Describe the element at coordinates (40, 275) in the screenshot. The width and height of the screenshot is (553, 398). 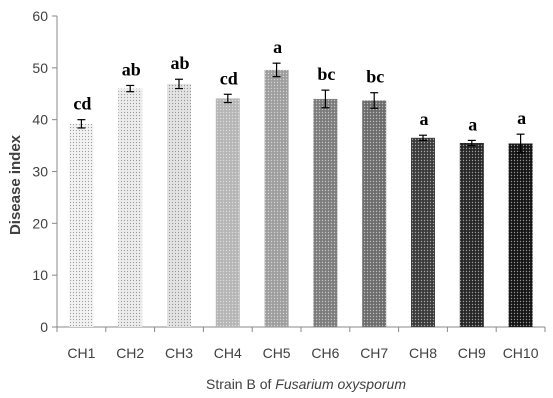
I see `y-tick-label: 10` at that location.